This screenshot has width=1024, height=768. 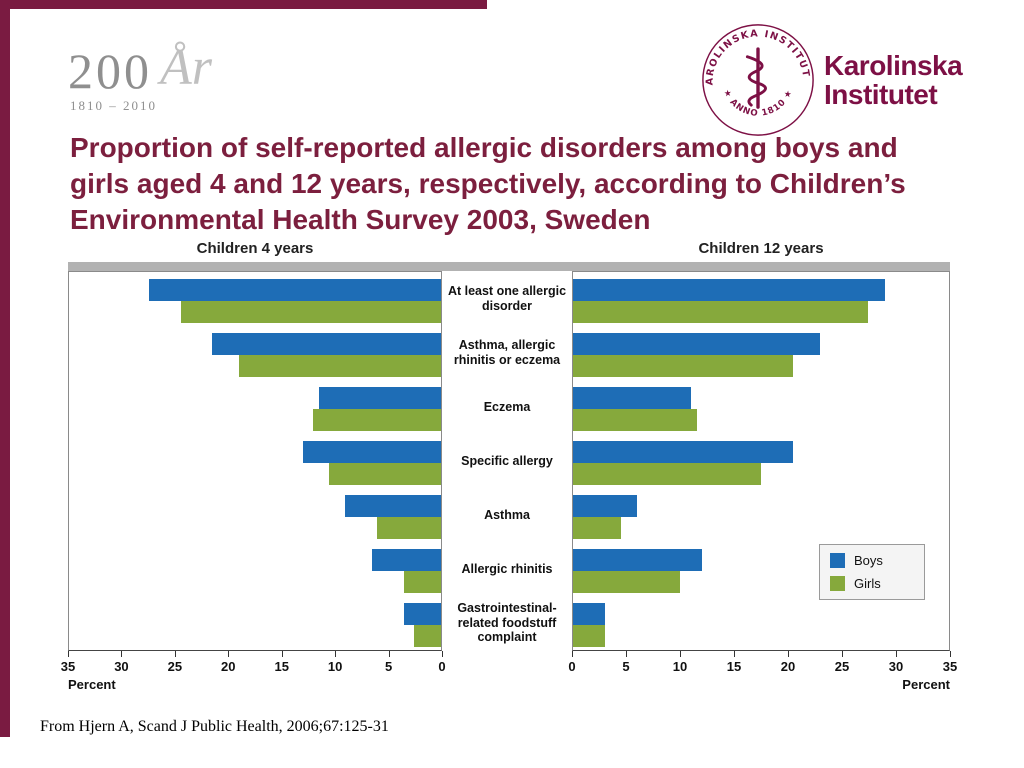 What do you see at coordinates (868, 560) in the screenshot?
I see `legend-label: Boys` at bounding box center [868, 560].